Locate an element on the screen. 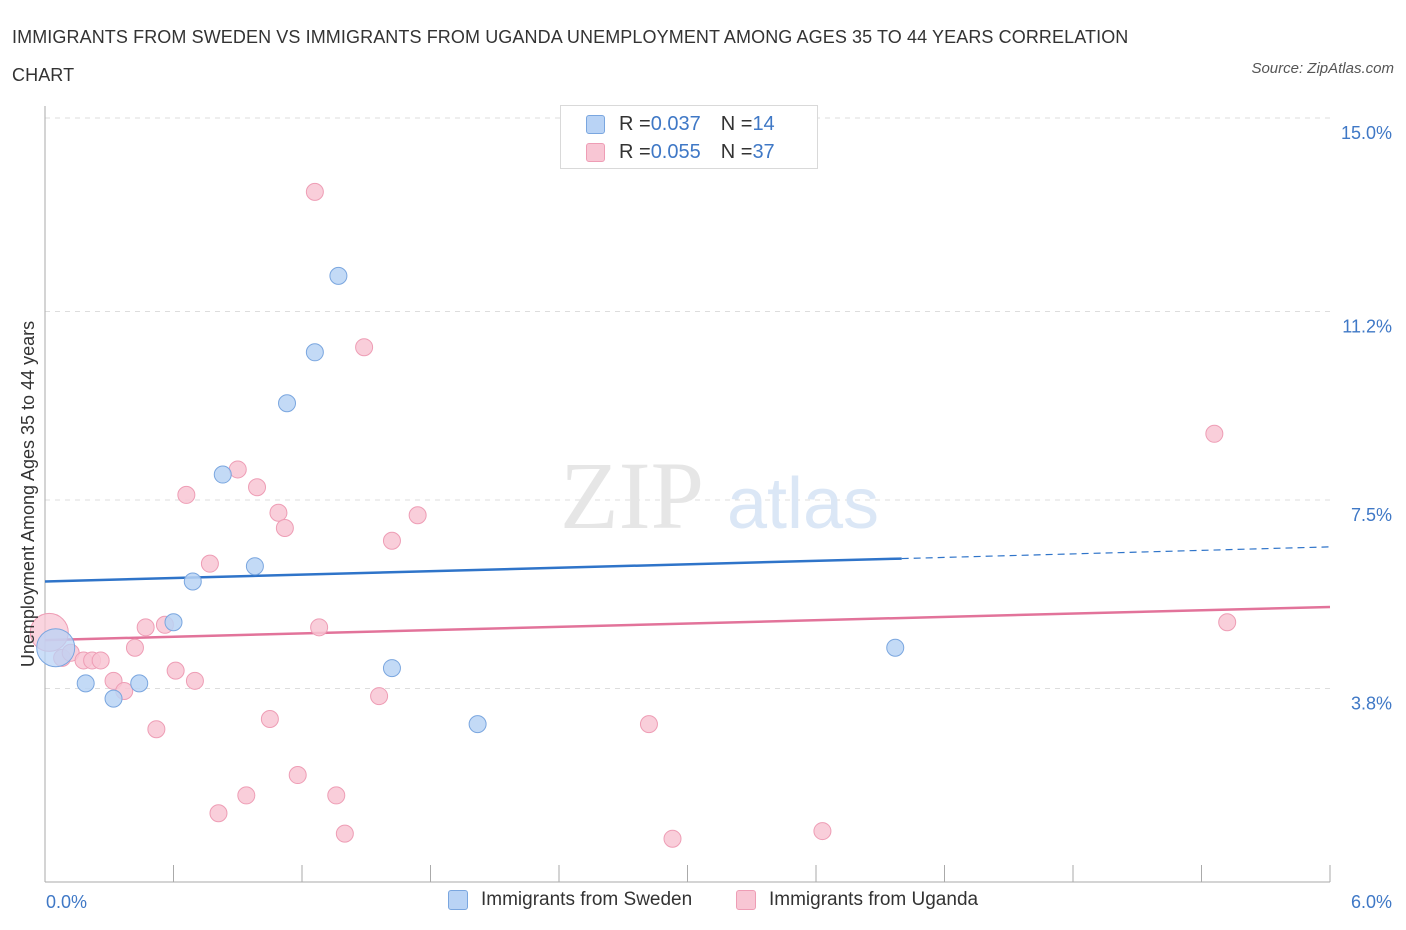 This screenshot has width=1406, height=930. y-tick-label: 15.0% is located at coordinates (1366, 133).